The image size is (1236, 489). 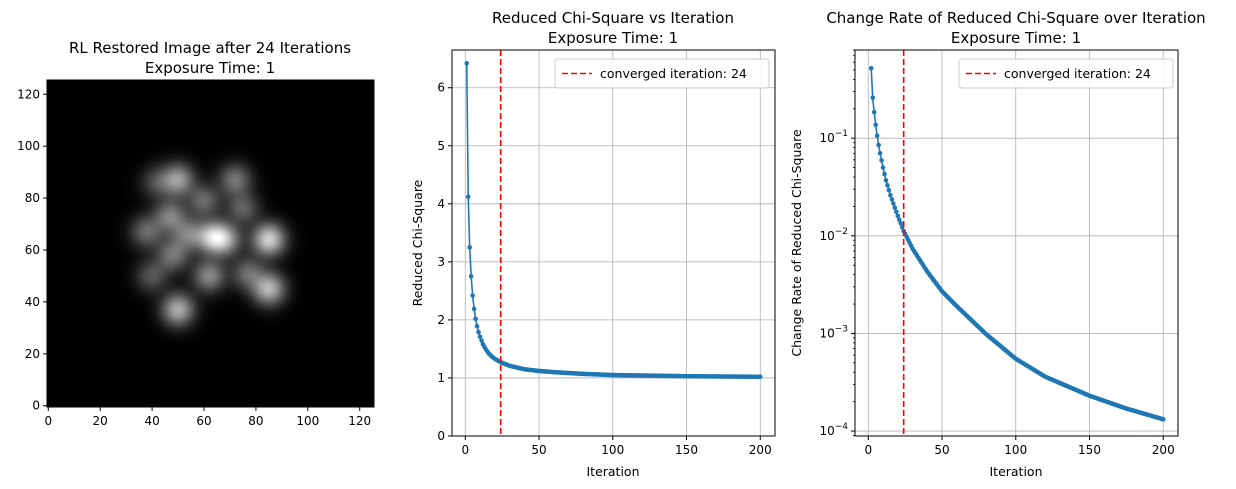 I want to click on rate-x-tick-label: 0, so click(x=868, y=450).